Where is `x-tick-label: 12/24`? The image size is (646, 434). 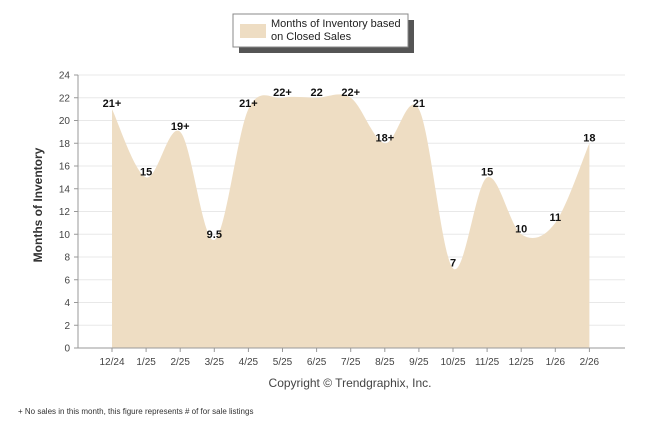 x-tick-label: 12/24 is located at coordinates (111, 362).